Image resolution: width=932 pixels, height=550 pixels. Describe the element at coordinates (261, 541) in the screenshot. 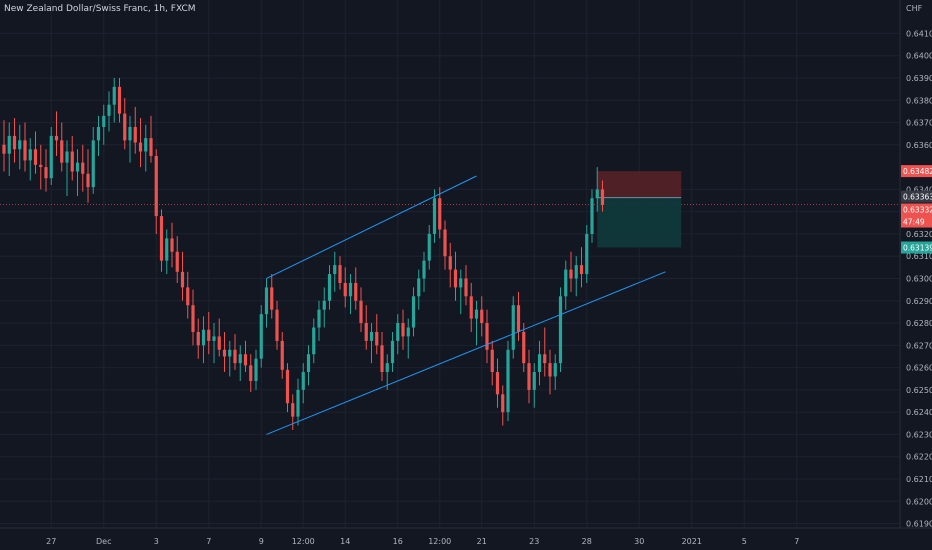

I see `time-tick-label: 9` at that location.